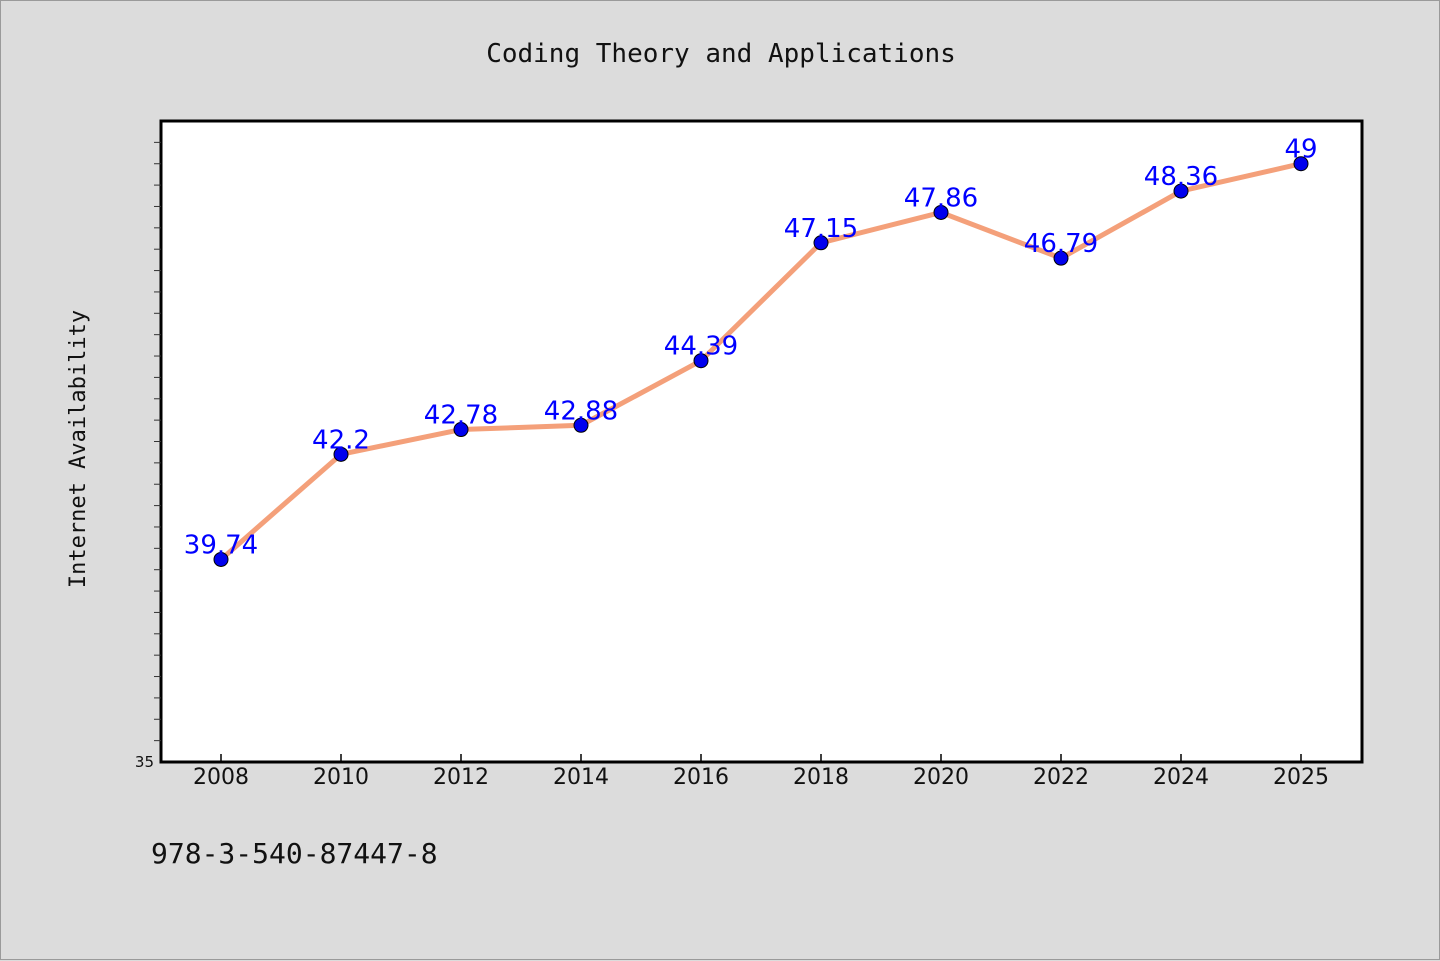 This screenshot has width=1440, height=961. Describe the element at coordinates (461, 416) in the screenshot. I see `data-label: 42.78` at that location.